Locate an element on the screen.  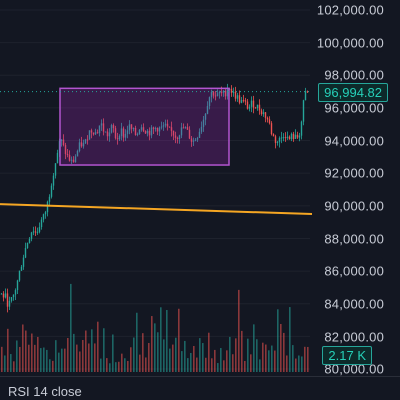
price-tick: 90,000.00 is located at coordinates (354, 206).